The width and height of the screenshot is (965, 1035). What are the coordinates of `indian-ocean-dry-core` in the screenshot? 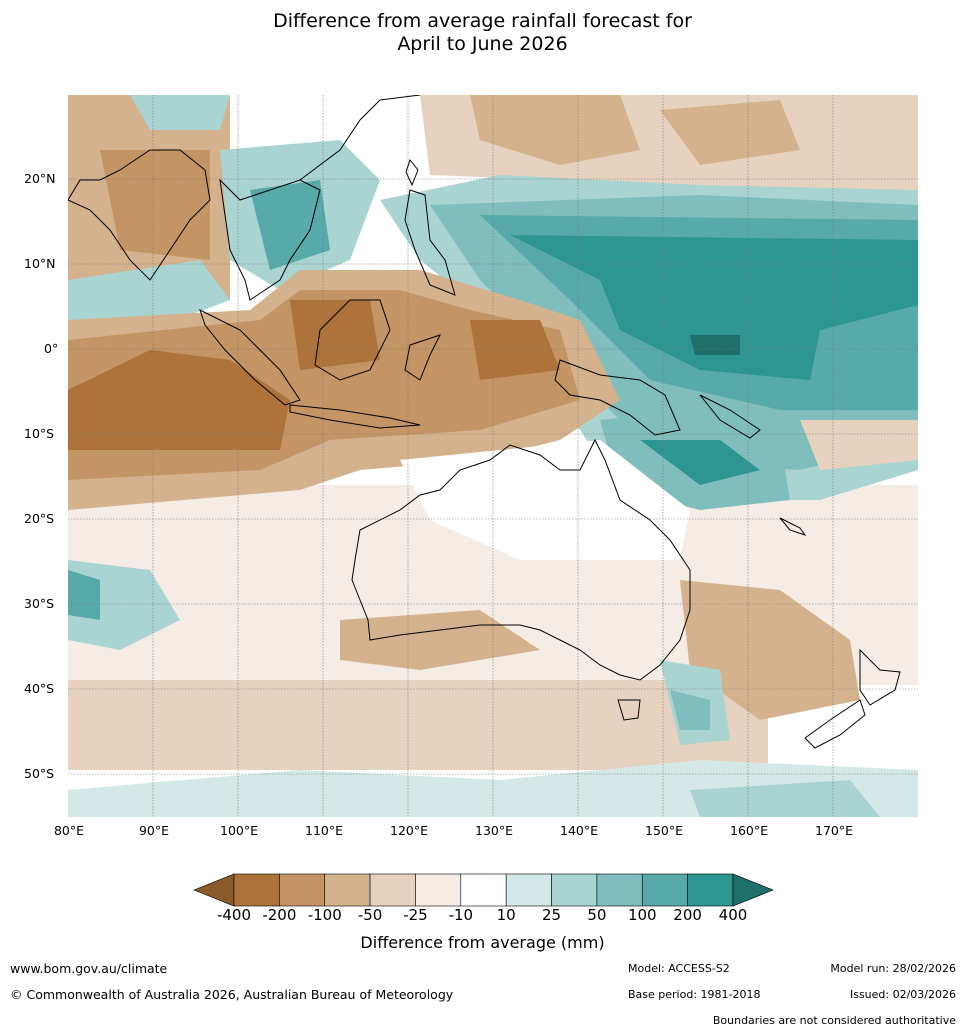 It's located at (179, 400).